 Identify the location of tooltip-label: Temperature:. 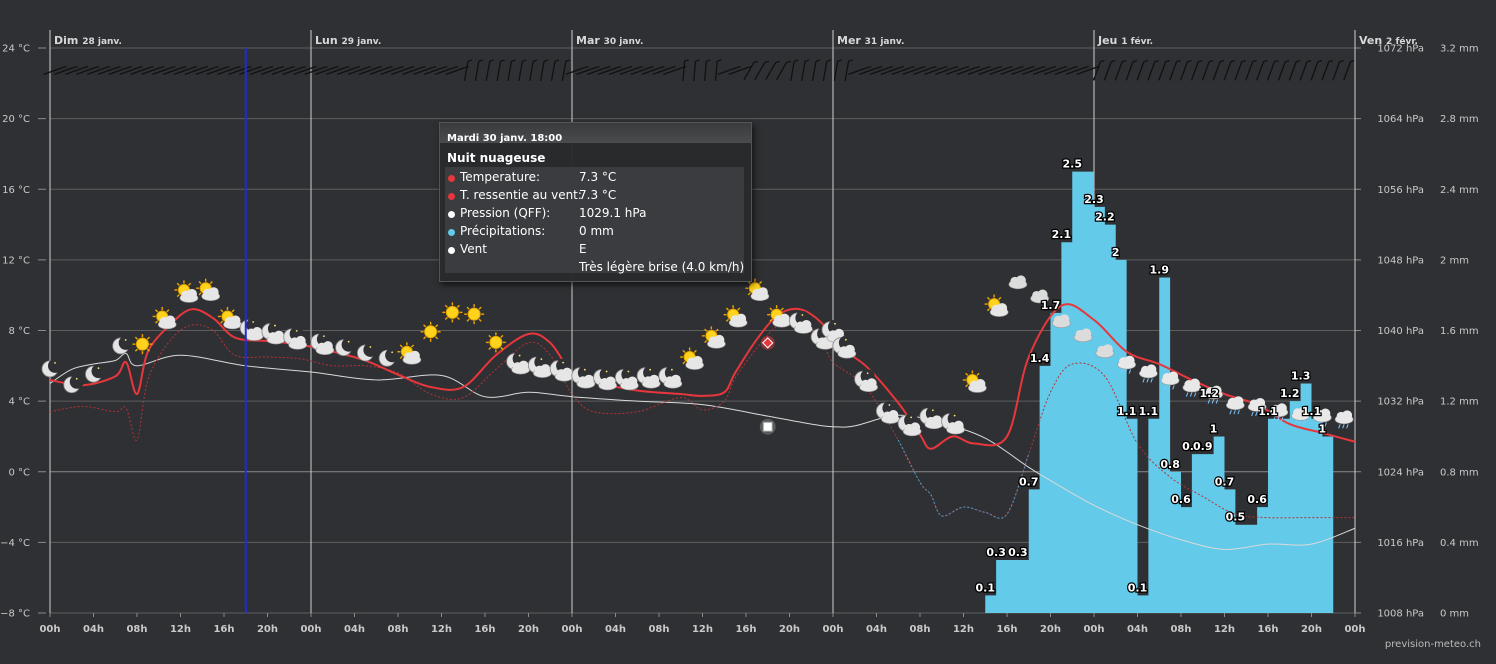
(500, 177).